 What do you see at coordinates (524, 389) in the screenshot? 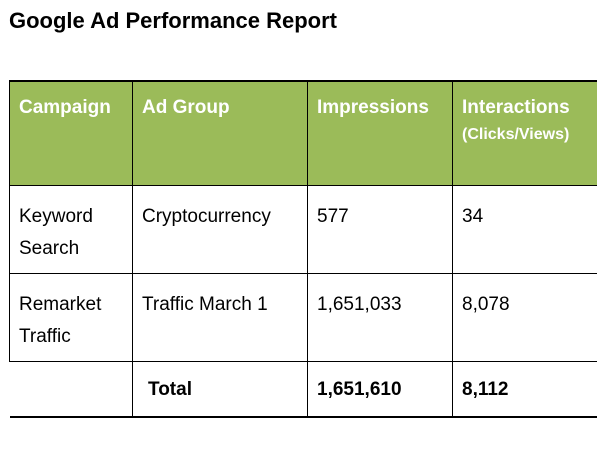
I see `total-interactions: 8,112` at bounding box center [524, 389].